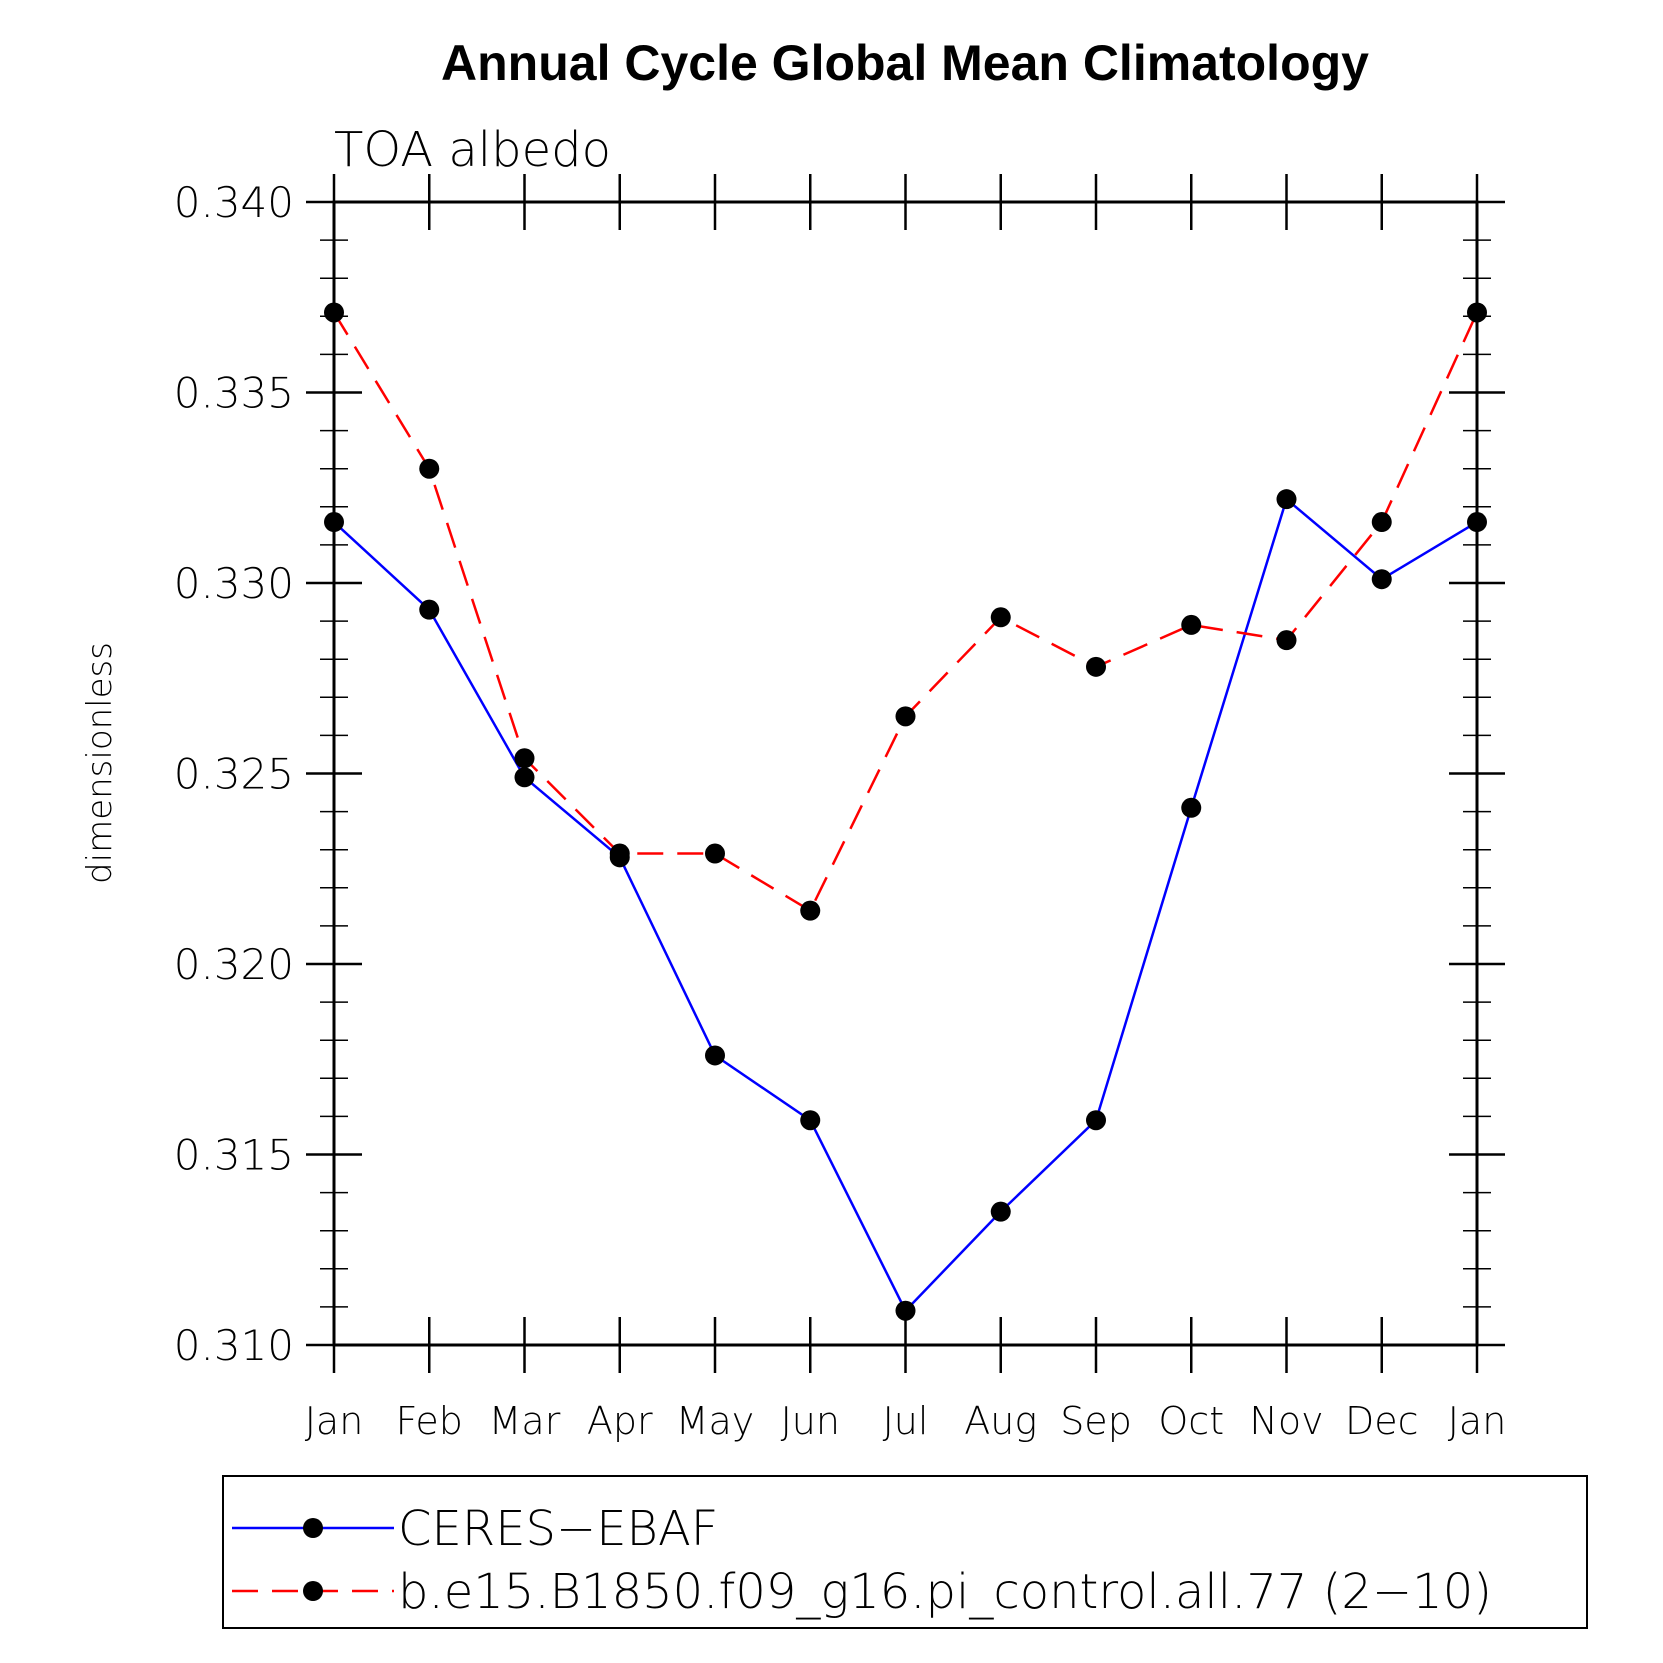 This screenshot has height=1663, width=1663. I want to click on y-tick-label: 0.335, so click(234, 393).